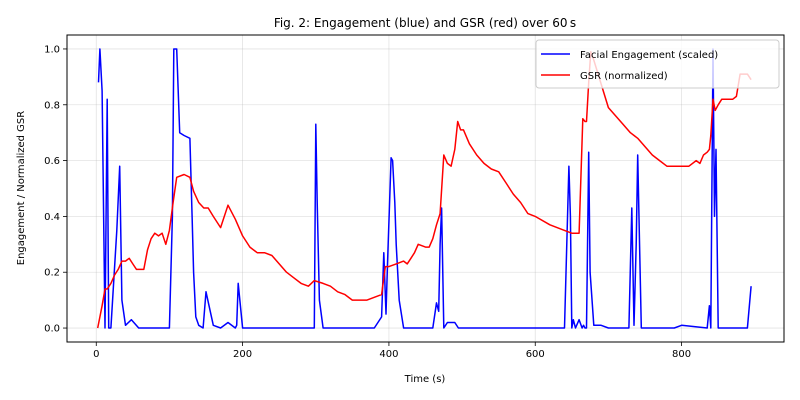 This screenshot has width=800, height=400. I want to click on legend-label-engagement: Facial Engagement (scaled), so click(649, 55).